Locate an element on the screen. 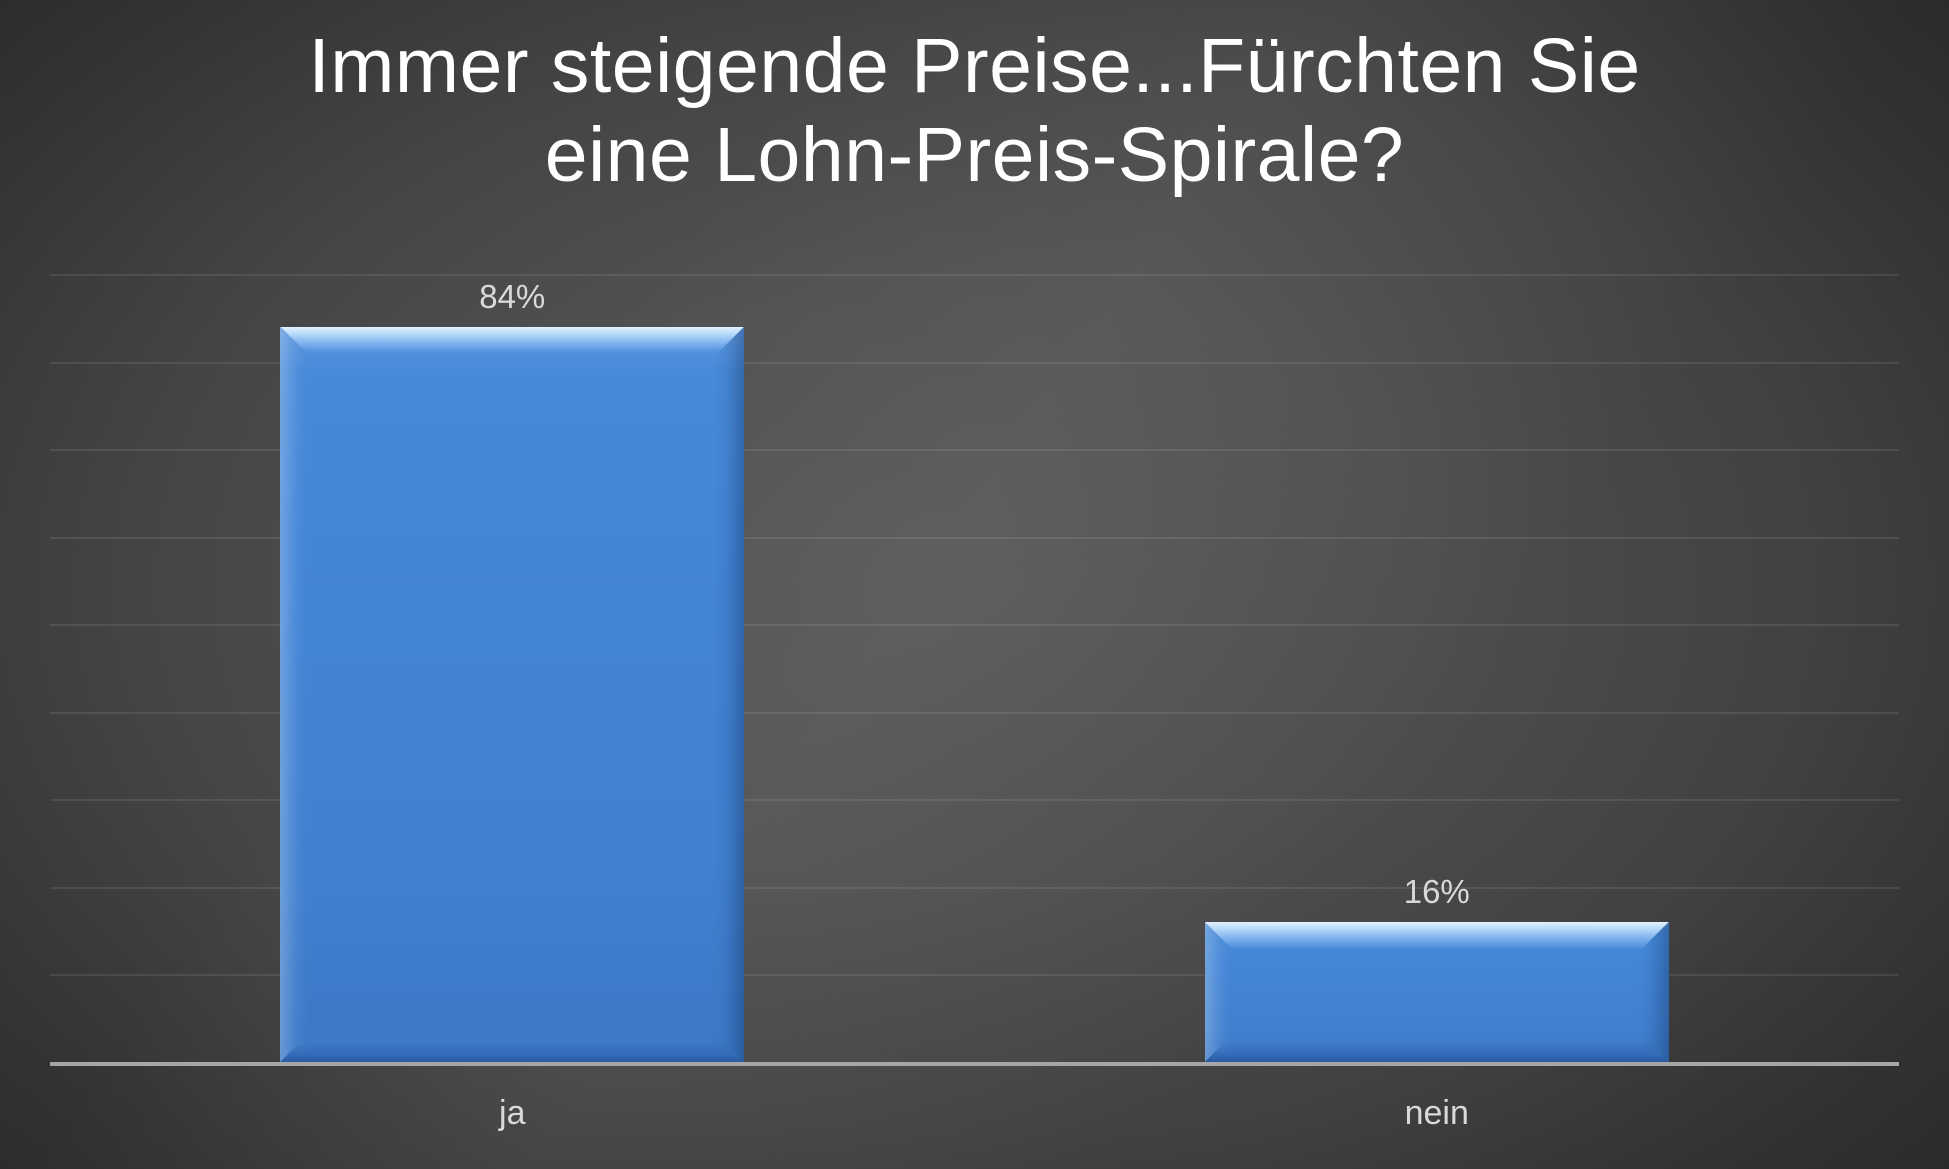  value-label-ja: 84% is located at coordinates (512, 296).